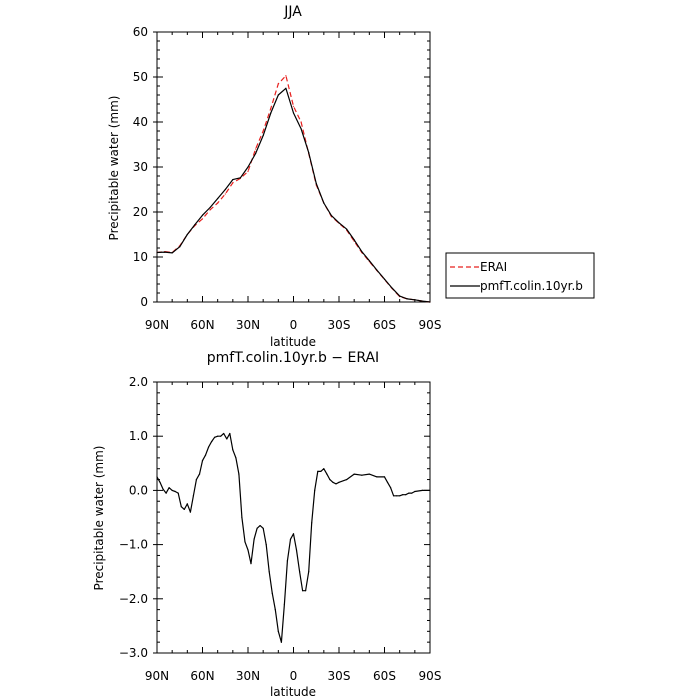 This screenshot has height=700, width=700. Describe the element at coordinates (292, 12) in the screenshot. I see `panel-top-title: JJA` at that location.